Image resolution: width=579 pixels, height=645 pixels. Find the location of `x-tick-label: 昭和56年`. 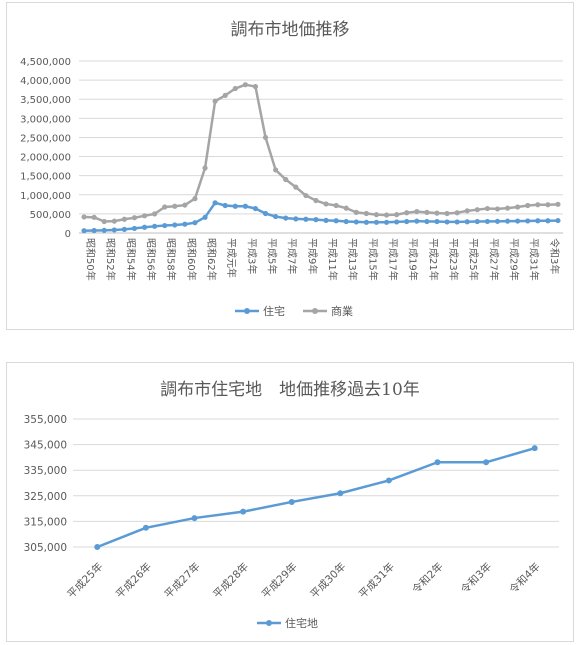

x-tick-label: 昭和56年 is located at coordinates (151, 259).